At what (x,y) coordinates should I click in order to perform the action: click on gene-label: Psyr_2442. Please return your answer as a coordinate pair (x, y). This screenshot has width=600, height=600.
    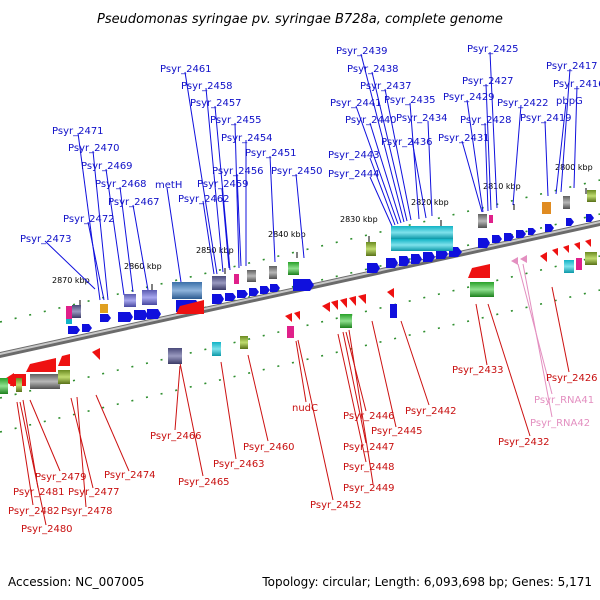
    Looking at the image, I should click on (431, 411).